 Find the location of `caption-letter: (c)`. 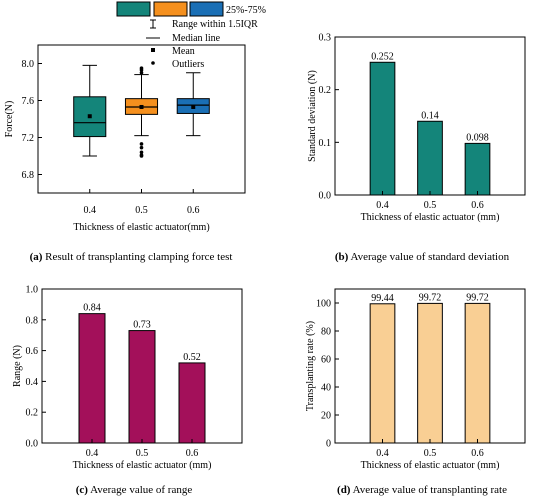

caption-letter: (c) is located at coordinates (82, 490).